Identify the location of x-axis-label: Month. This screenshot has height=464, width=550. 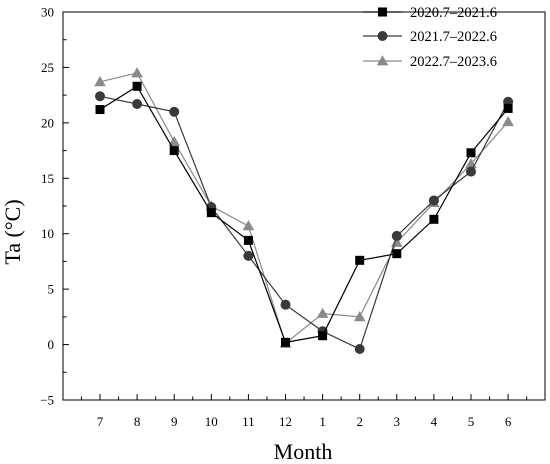
(303, 451).